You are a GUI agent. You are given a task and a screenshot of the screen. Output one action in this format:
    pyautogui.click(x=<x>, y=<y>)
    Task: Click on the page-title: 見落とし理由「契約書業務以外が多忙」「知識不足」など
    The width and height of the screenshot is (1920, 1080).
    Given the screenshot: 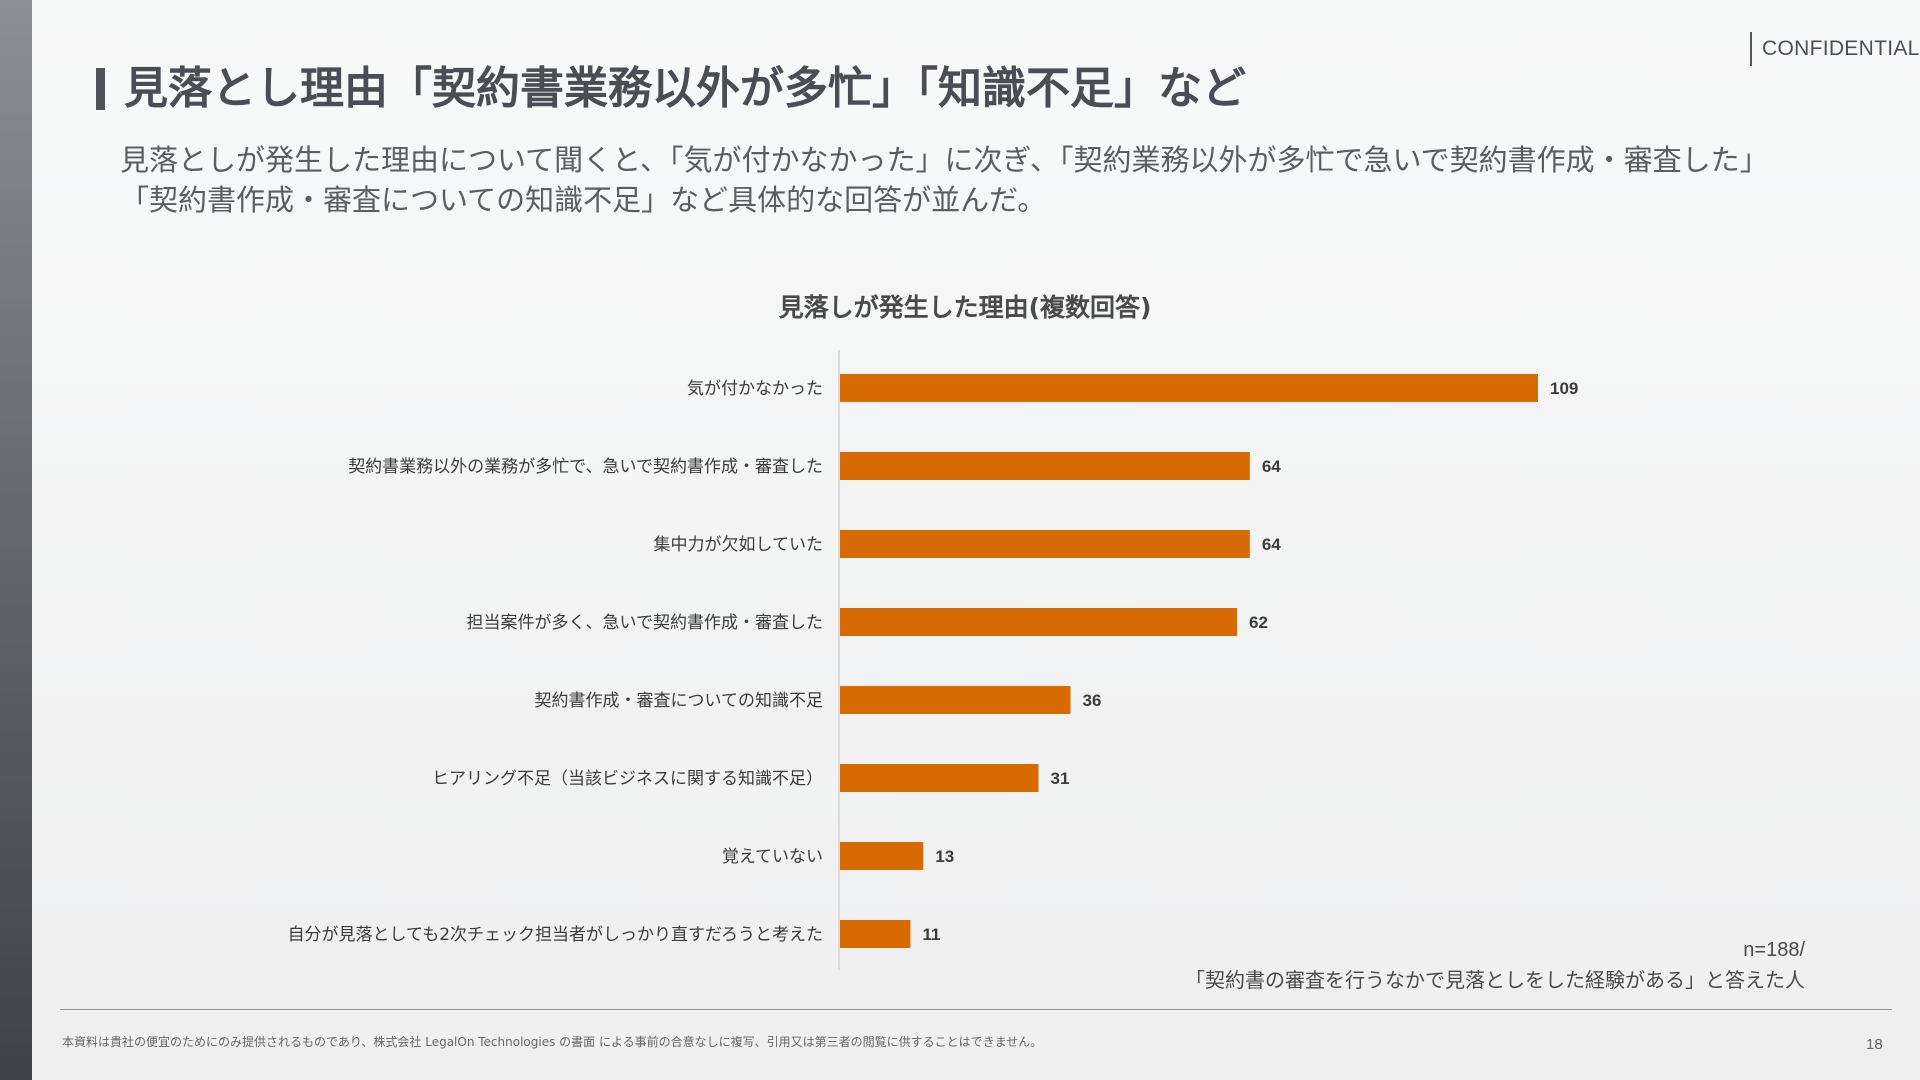 What is the action you would take?
    pyautogui.click(x=685, y=88)
    